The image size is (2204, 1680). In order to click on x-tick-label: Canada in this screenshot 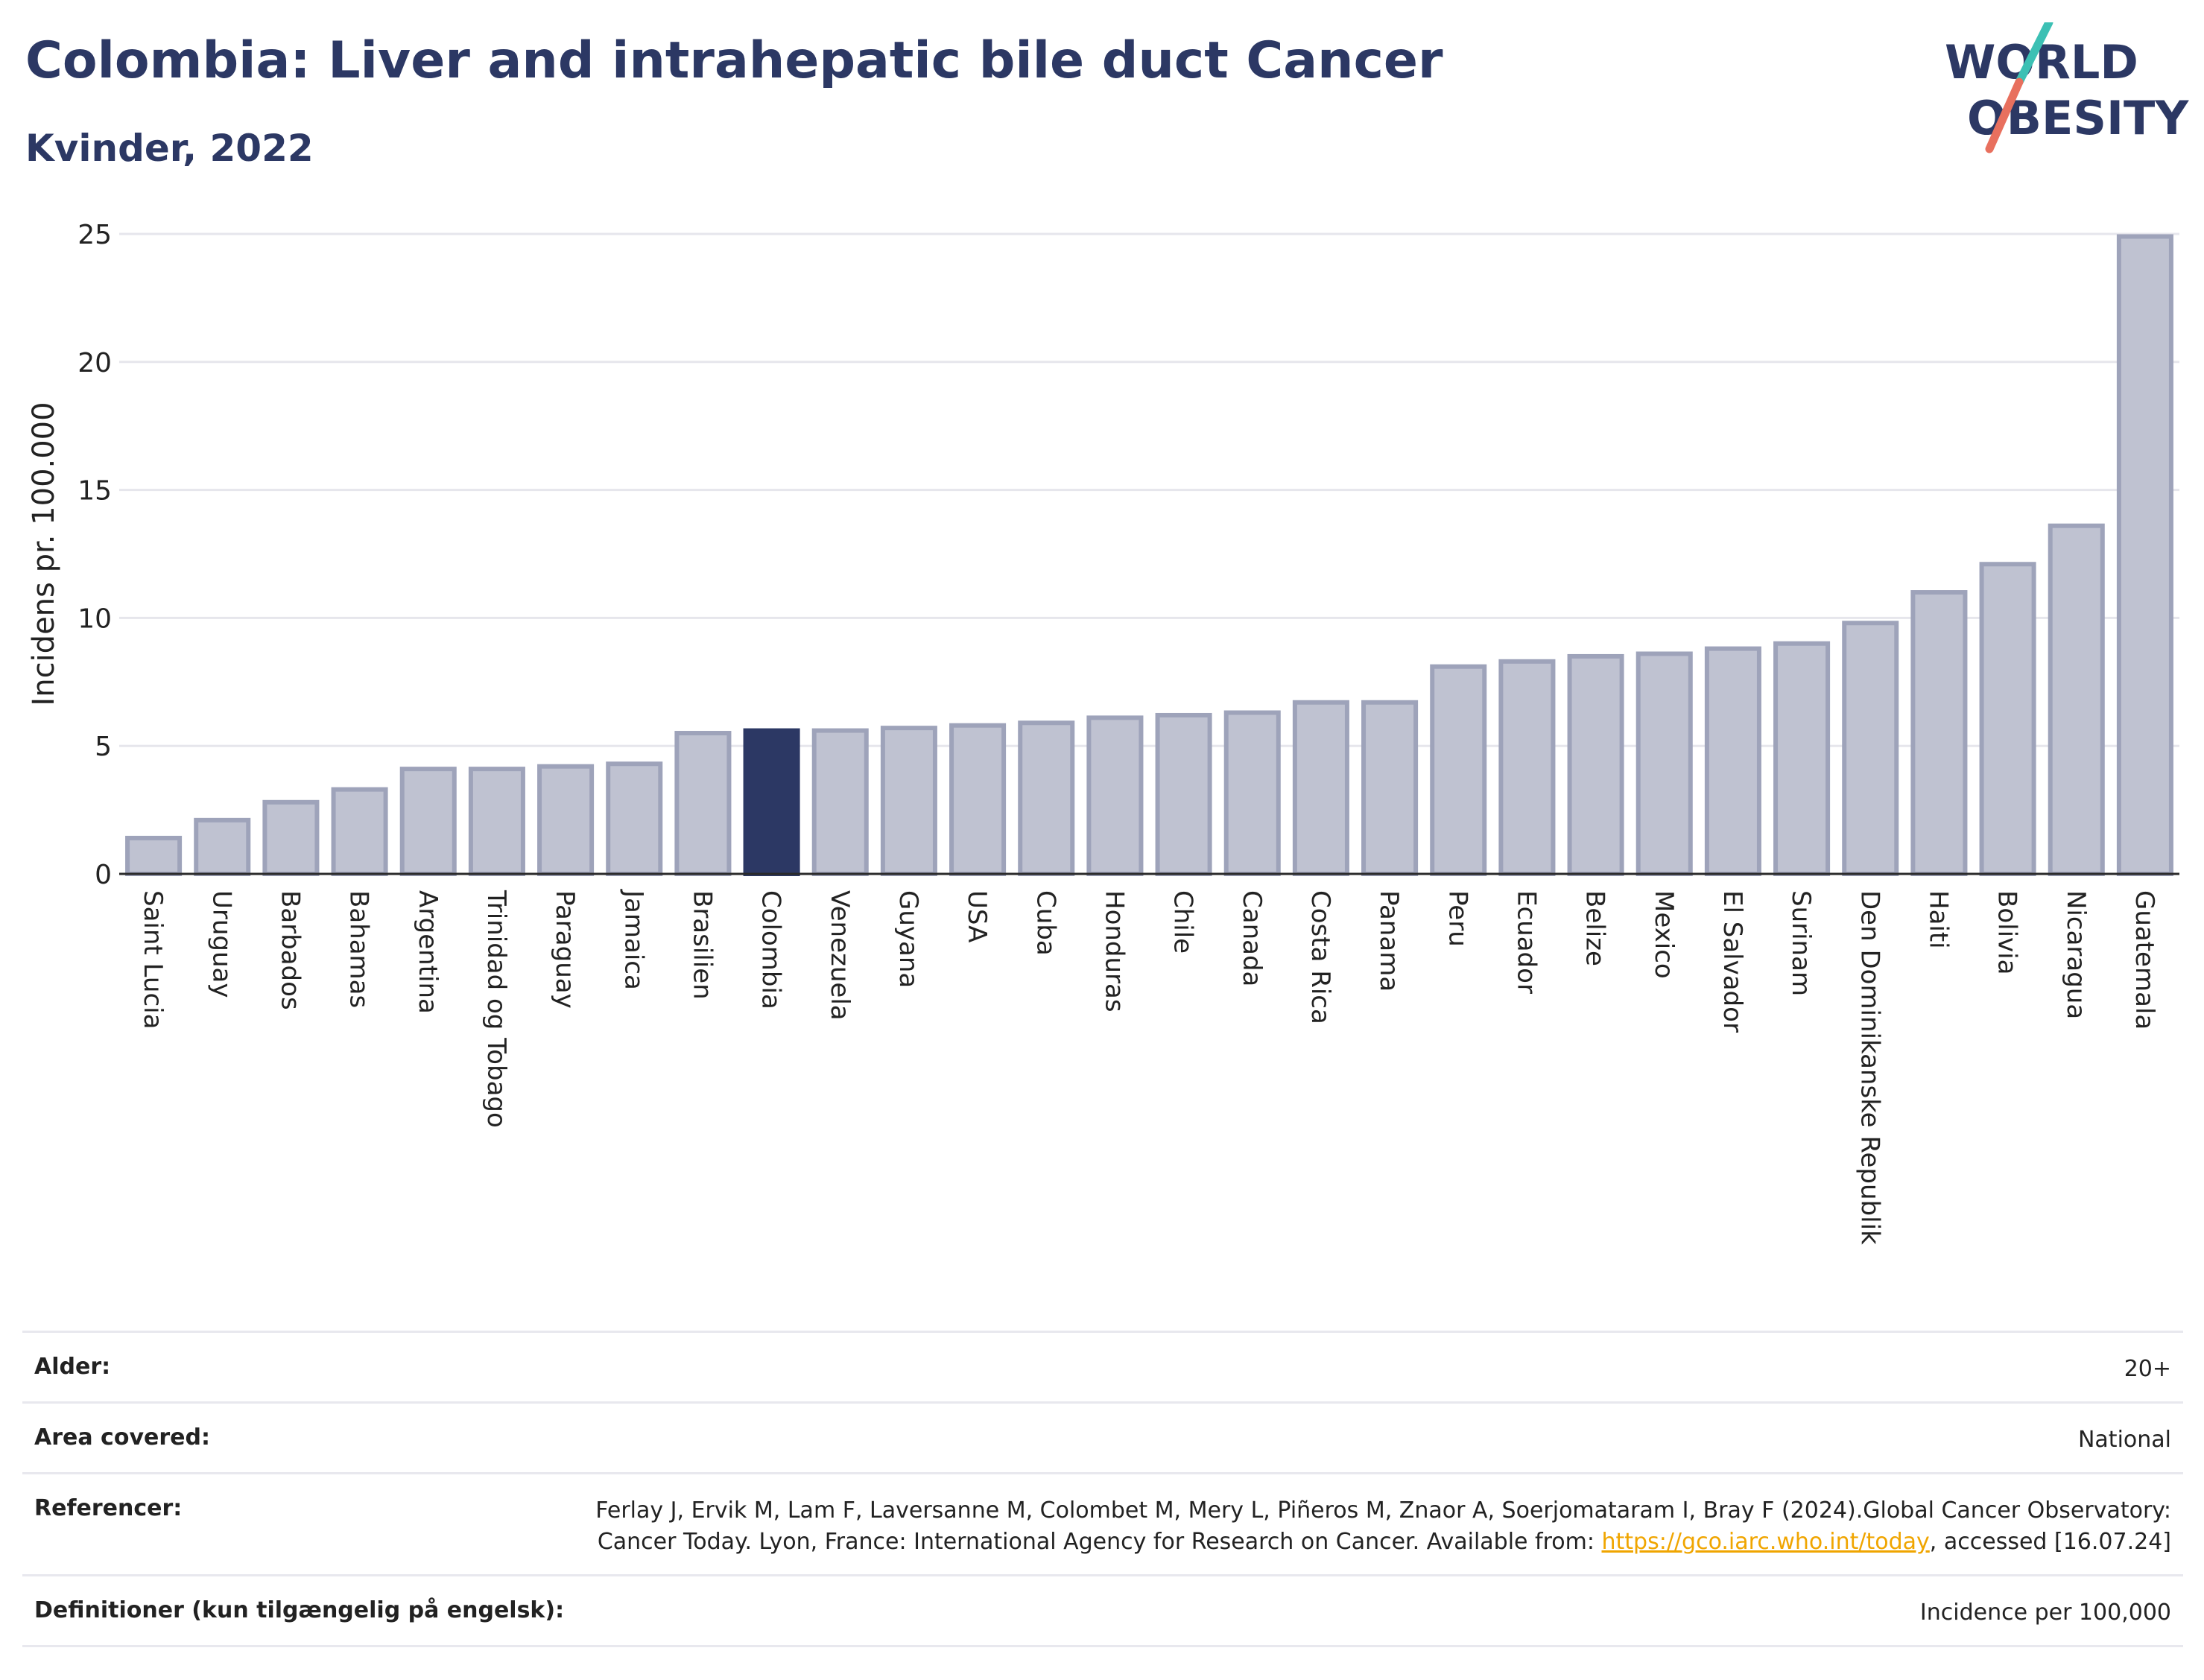, I will do `click(1252, 938)`.